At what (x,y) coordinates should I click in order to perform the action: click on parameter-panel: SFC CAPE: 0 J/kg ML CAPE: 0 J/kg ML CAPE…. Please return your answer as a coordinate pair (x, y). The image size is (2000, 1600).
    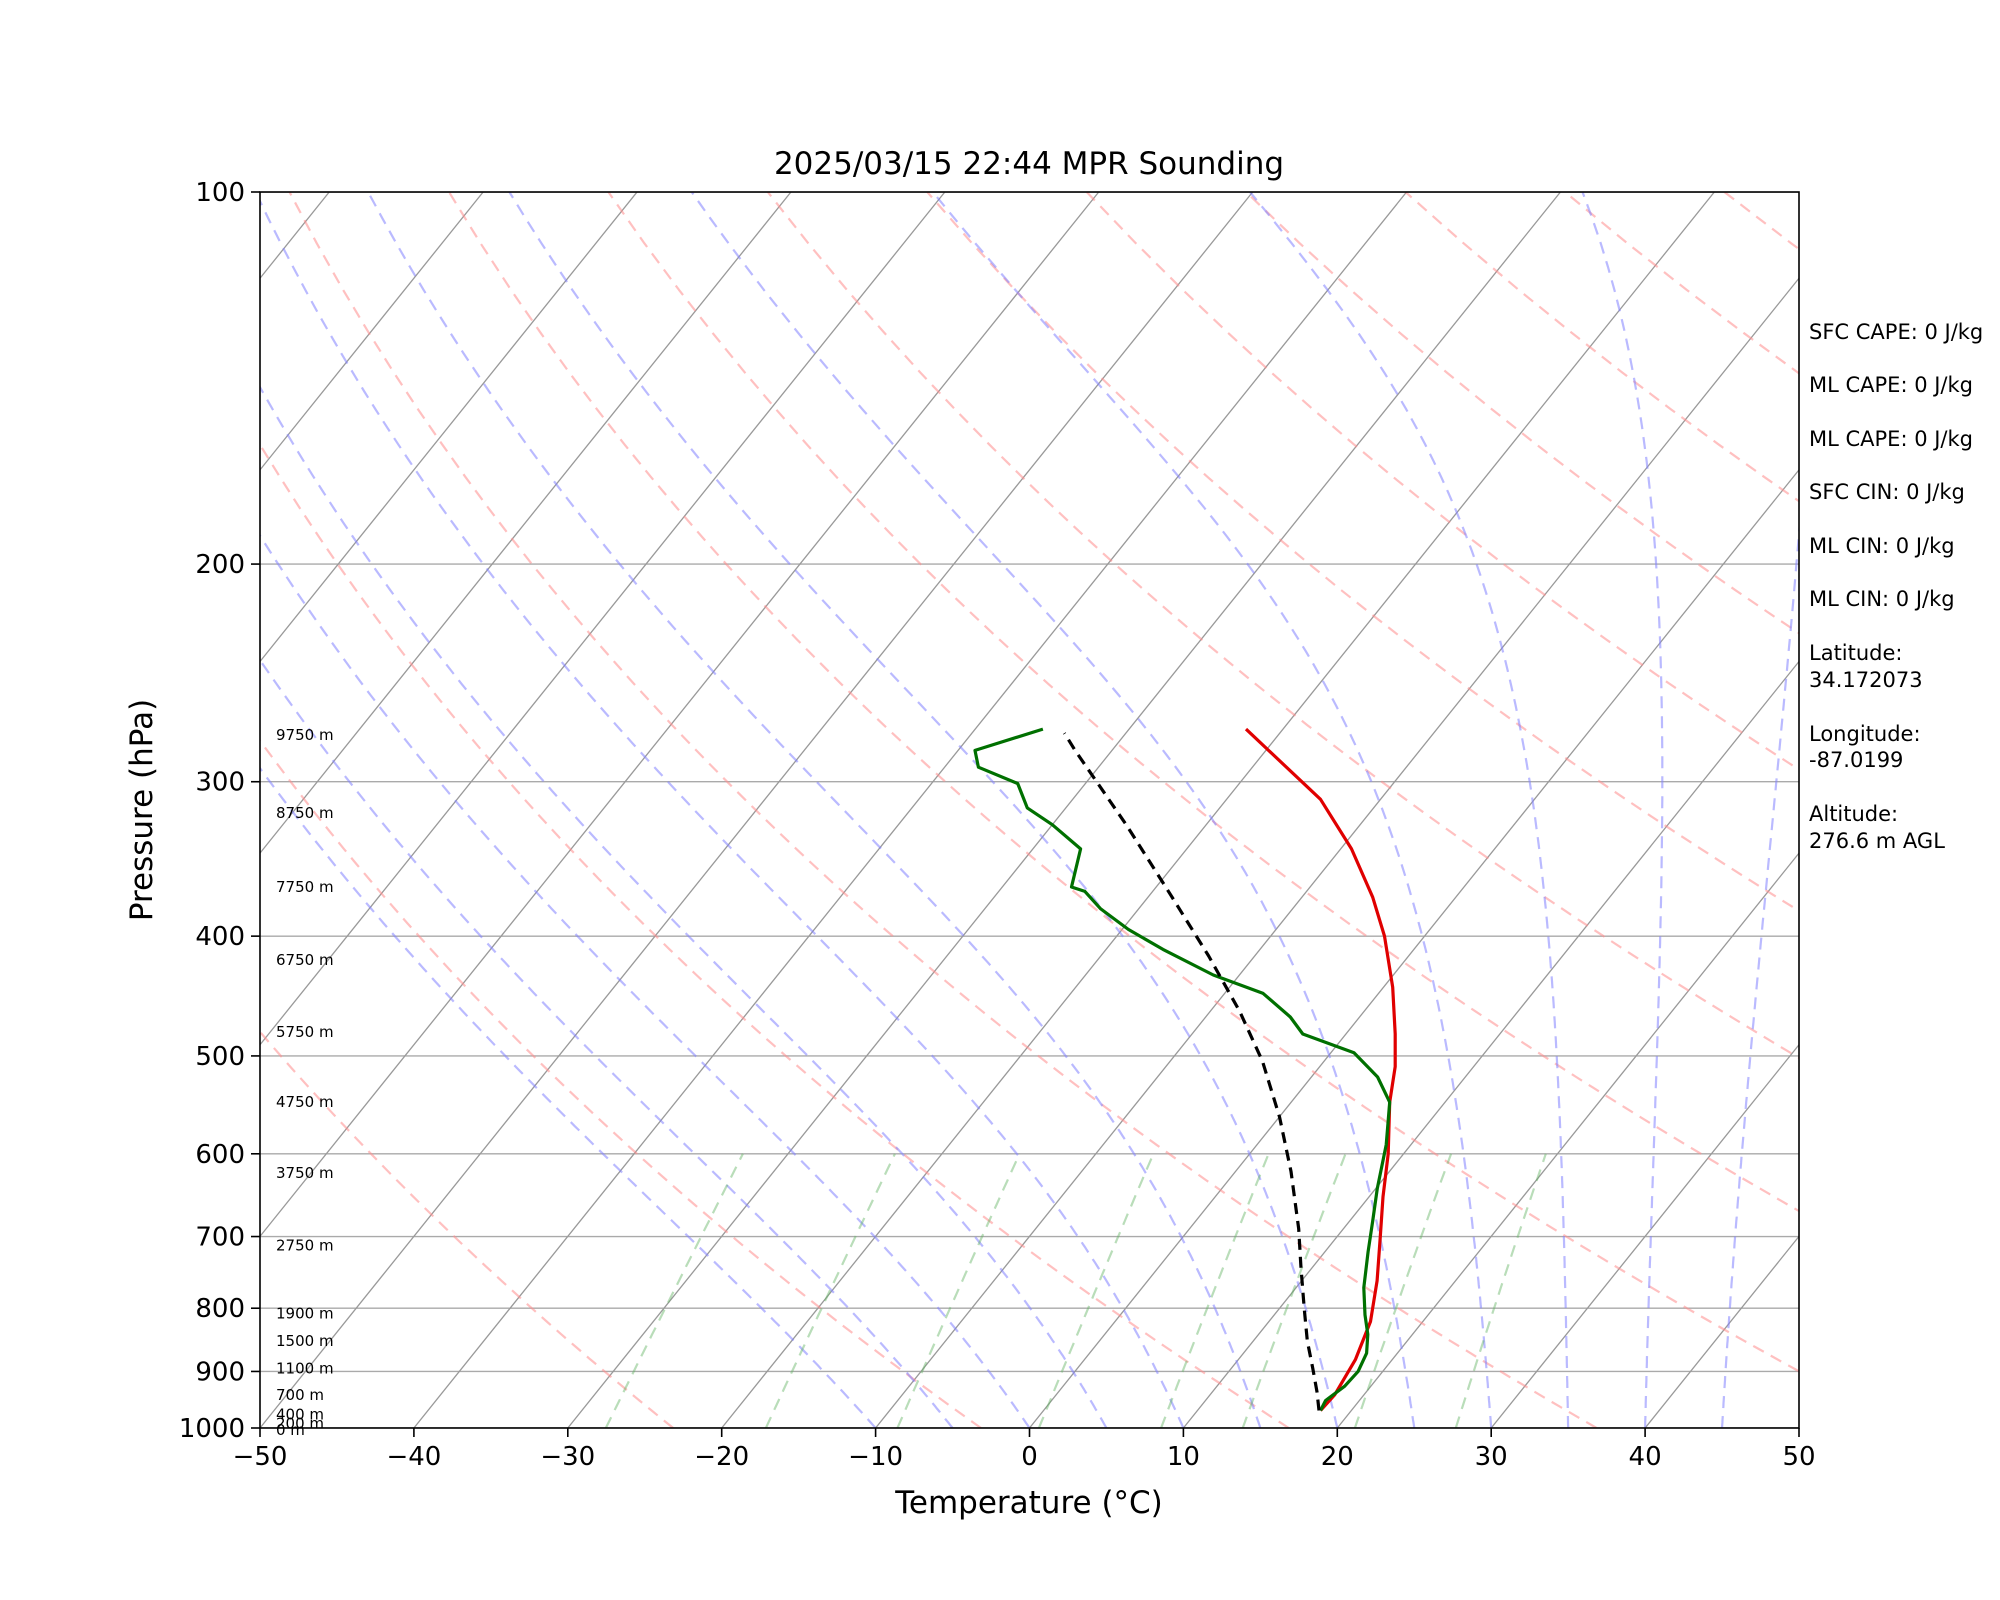
    Looking at the image, I should click on (1896, 586).